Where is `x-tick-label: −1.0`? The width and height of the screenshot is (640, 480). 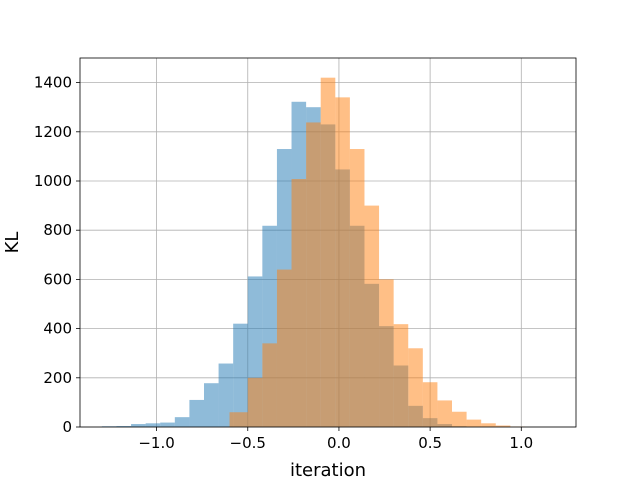 x-tick-label: −1.0 is located at coordinates (156, 443).